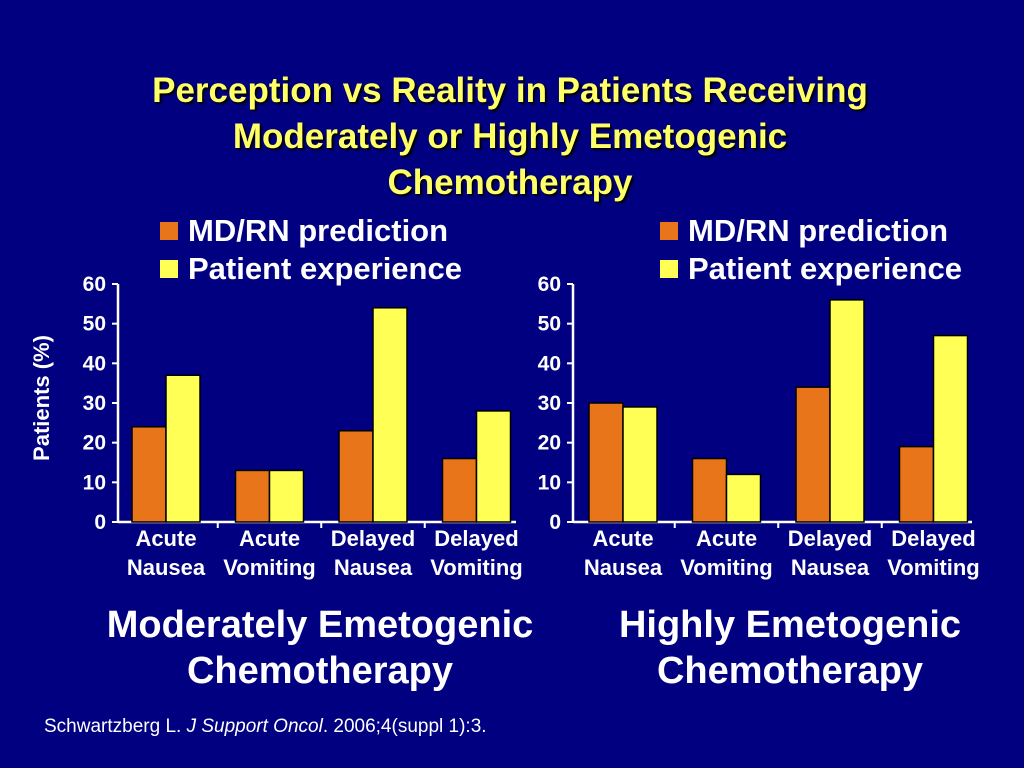 This screenshot has width=1024, height=768. I want to click on panel-label-line: Moderately Emetogenic, so click(320, 625).